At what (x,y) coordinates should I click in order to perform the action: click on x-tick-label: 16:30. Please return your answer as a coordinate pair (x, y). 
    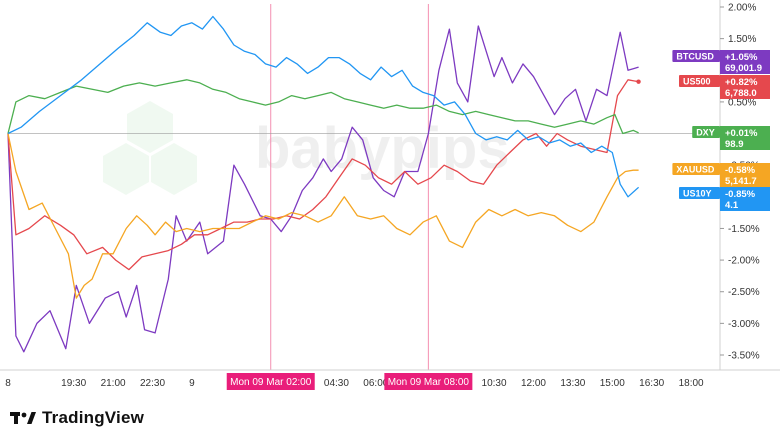
    Looking at the image, I should click on (651, 383).